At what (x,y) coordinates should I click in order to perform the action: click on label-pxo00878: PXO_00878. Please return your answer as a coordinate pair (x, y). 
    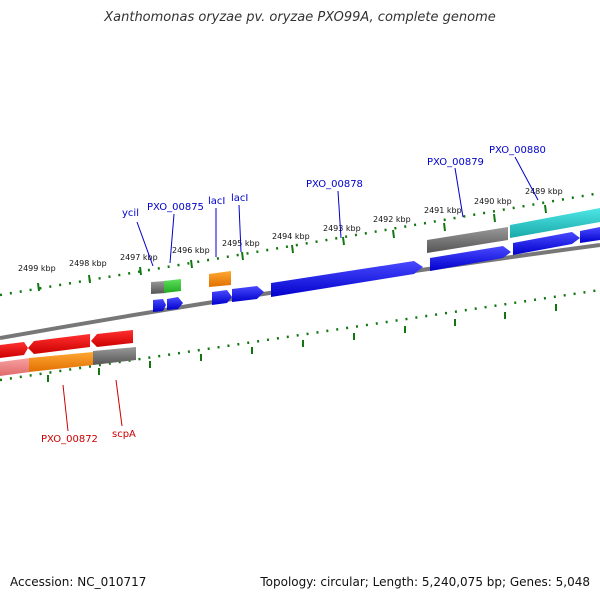
    Looking at the image, I should click on (334, 184).